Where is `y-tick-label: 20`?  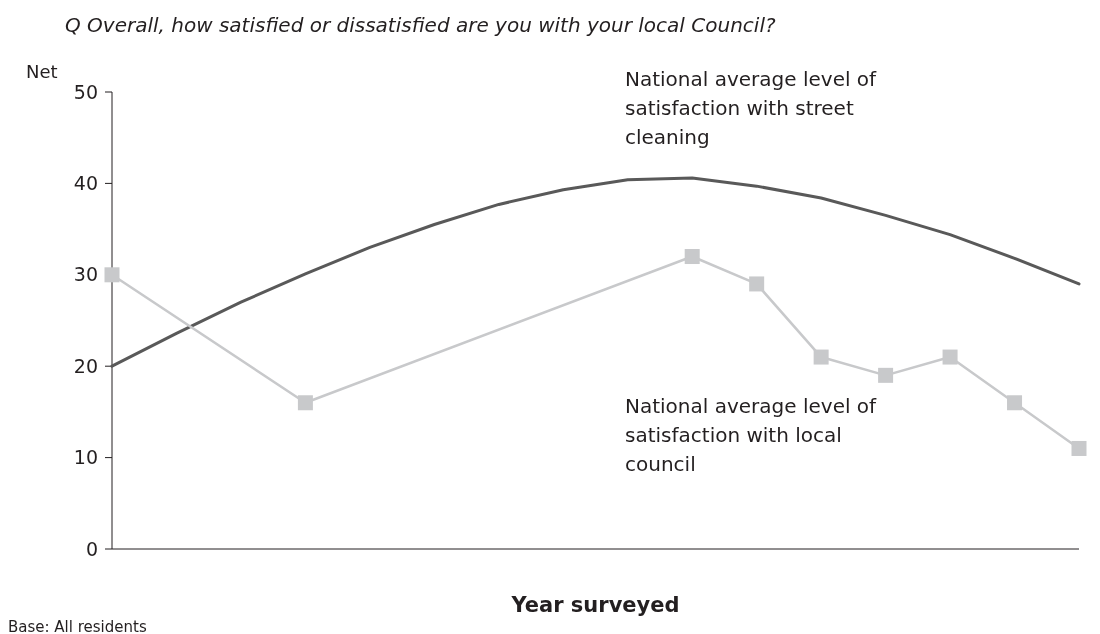 y-tick-label: 20 is located at coordinates (85, 365).